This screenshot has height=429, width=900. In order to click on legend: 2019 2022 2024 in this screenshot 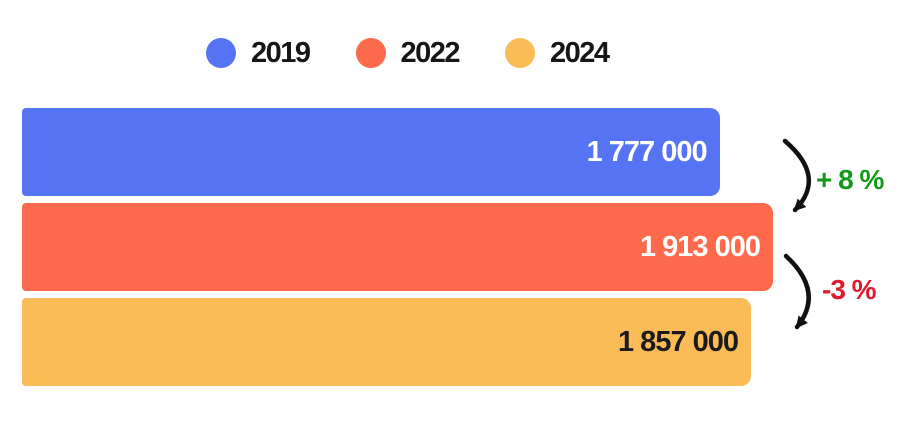, I will do `click(408, 53)`.